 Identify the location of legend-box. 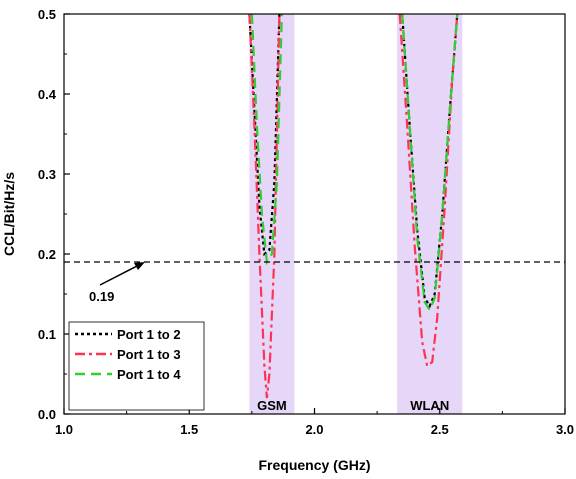
(136, 366).